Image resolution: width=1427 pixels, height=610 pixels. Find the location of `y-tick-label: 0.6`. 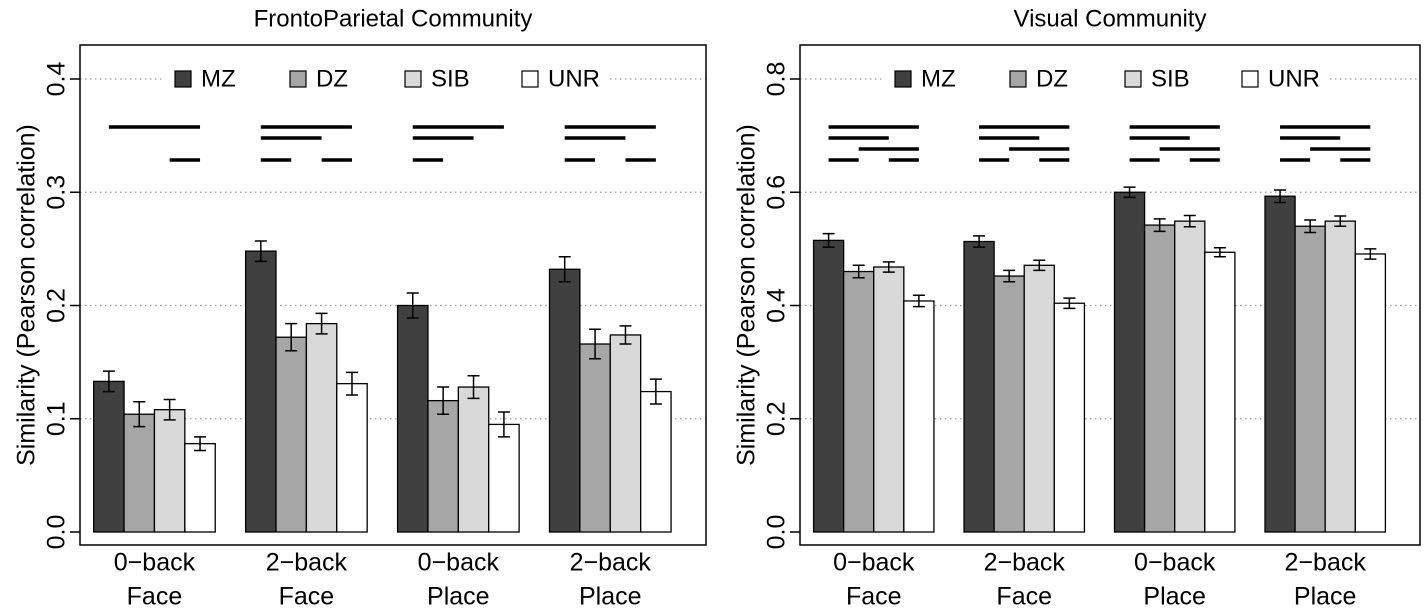

y-tick-label: 0.6 is located at coordinates (777, 192).